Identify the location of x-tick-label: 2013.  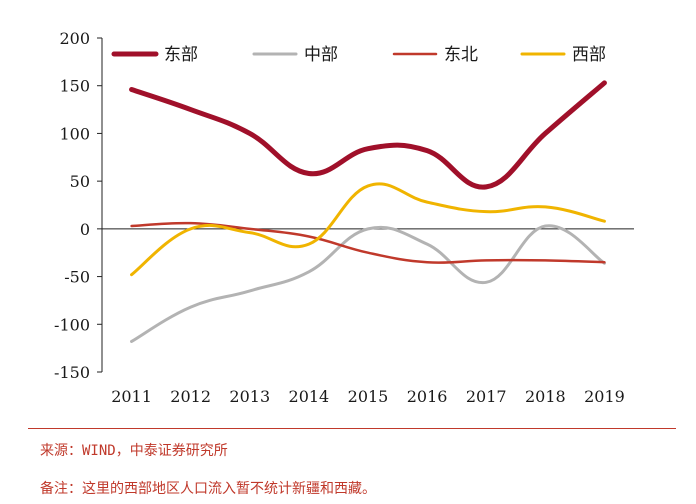
(249, 396).